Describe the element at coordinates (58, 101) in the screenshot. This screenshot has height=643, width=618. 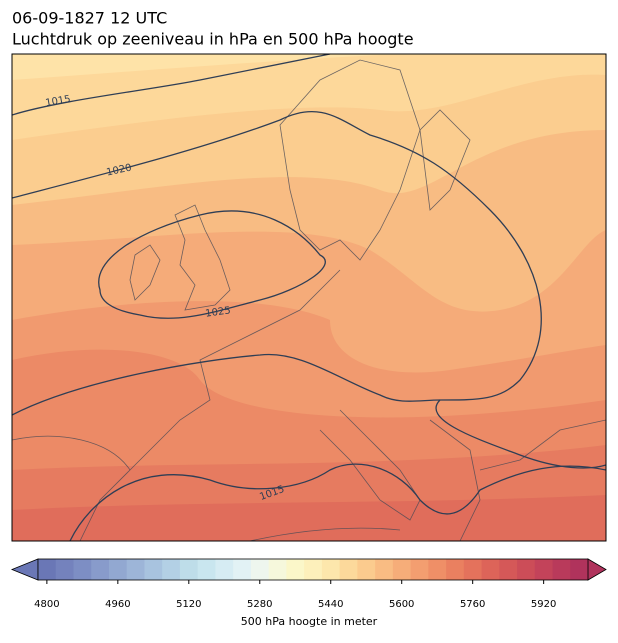
I see `contour-label: 1015` at that location.